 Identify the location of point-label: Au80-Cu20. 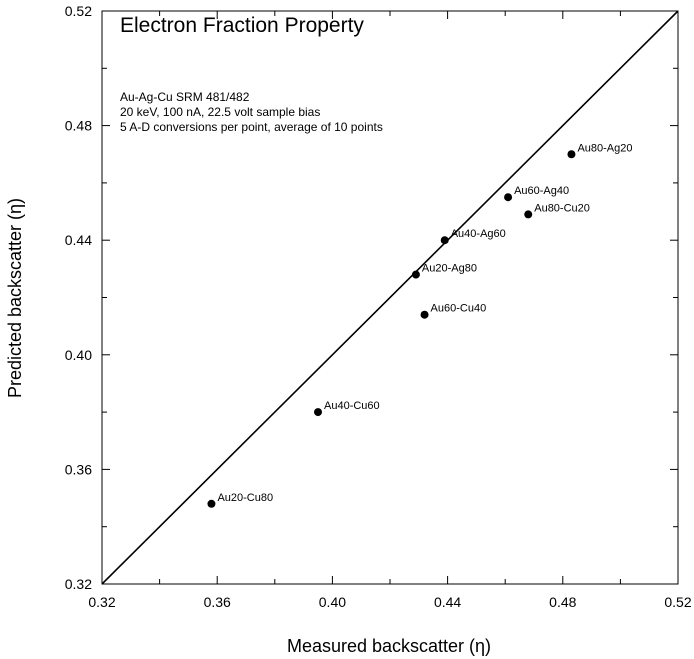
(562, 208).